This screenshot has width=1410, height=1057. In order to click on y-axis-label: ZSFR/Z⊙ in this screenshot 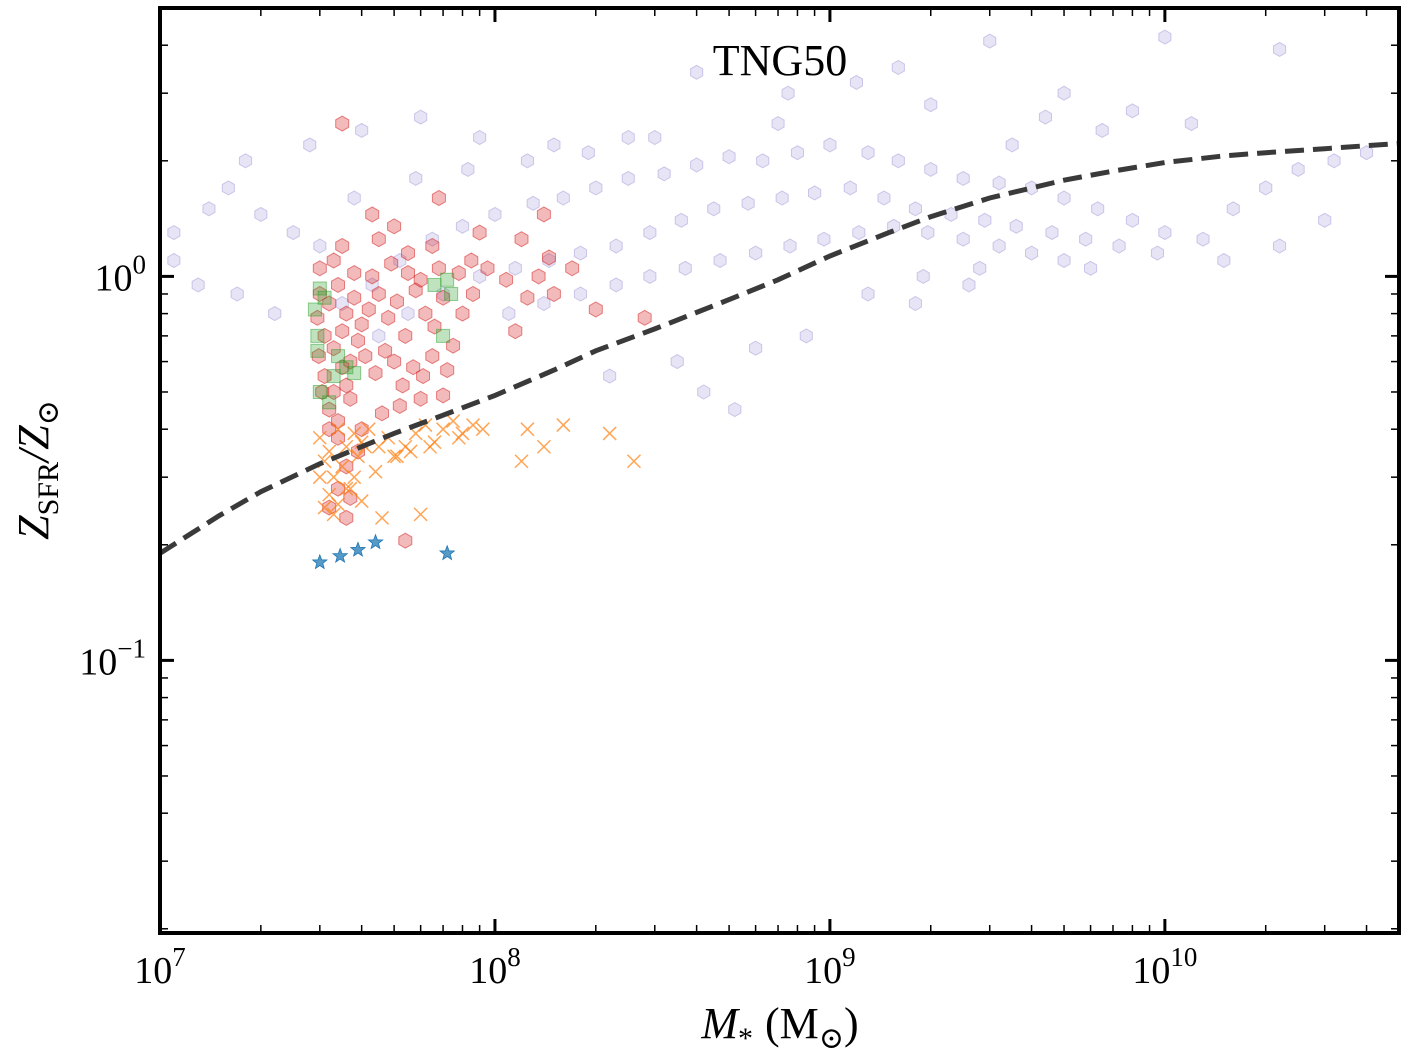, I will do `click(37, 470)`.